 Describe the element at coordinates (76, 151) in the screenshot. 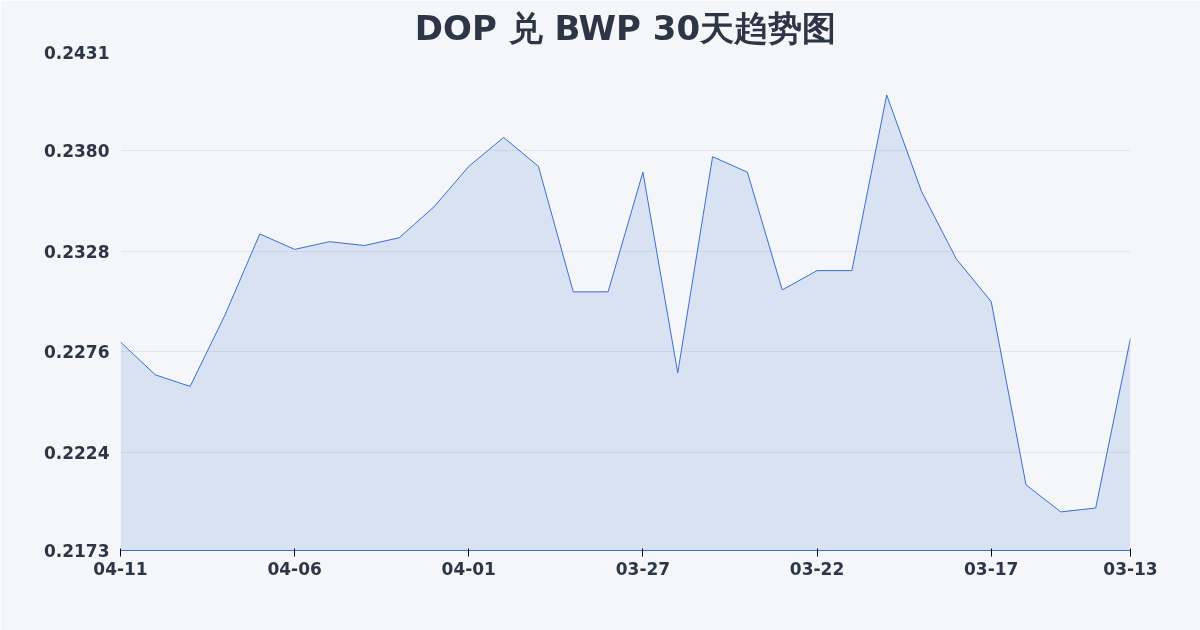

I see `y-tick-label: 0.2380` at that location.